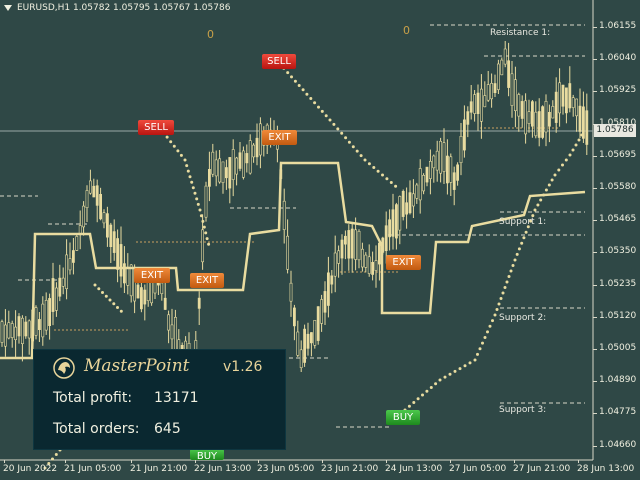 Image resolution: width=640 pixels, height=480 pixels. Describe the element at coordinates (618, 122) in the screenshot. I see `price-tick-label: 1.05810` at that location.